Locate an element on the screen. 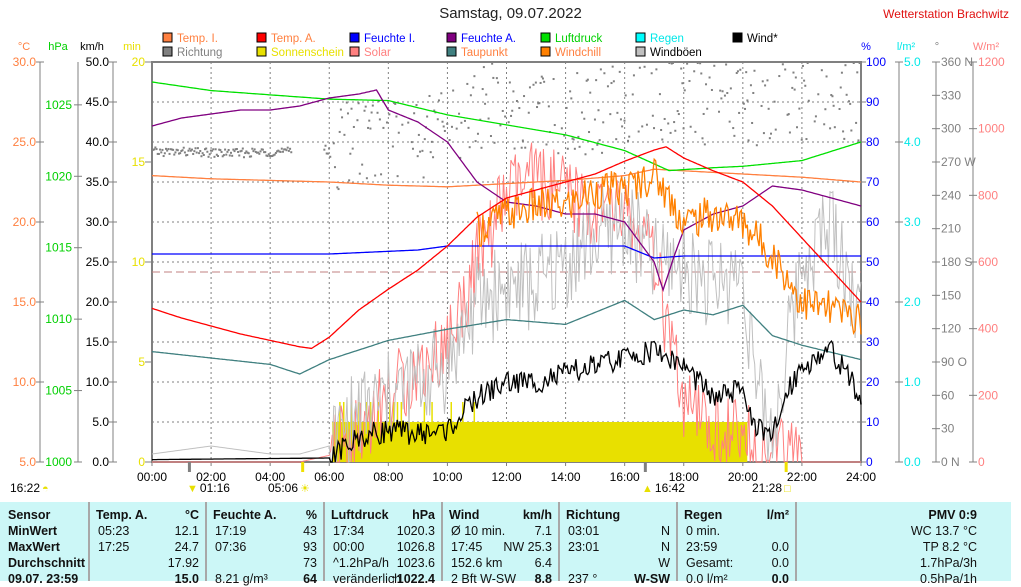 Image resolution: width=1021 pixels, height=587 pixels. legend-label: Wind* is located at coordinates (762, 39).